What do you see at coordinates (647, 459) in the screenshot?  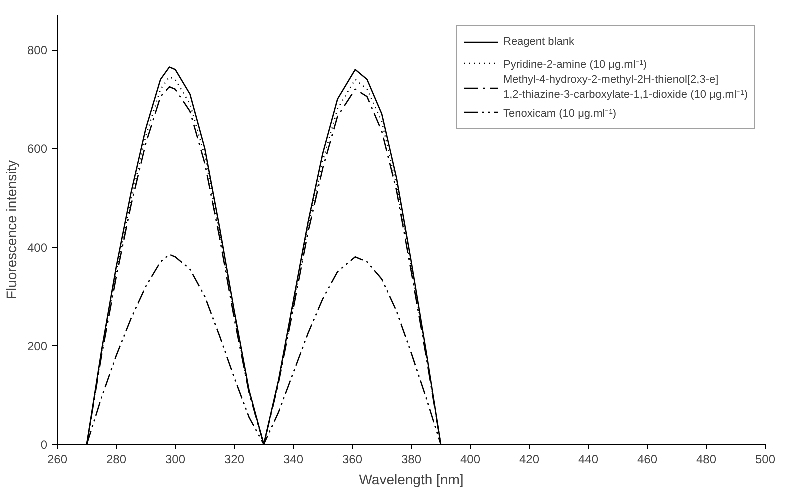 I see `x-tick-label: 460` at bounding box center [647, 459].